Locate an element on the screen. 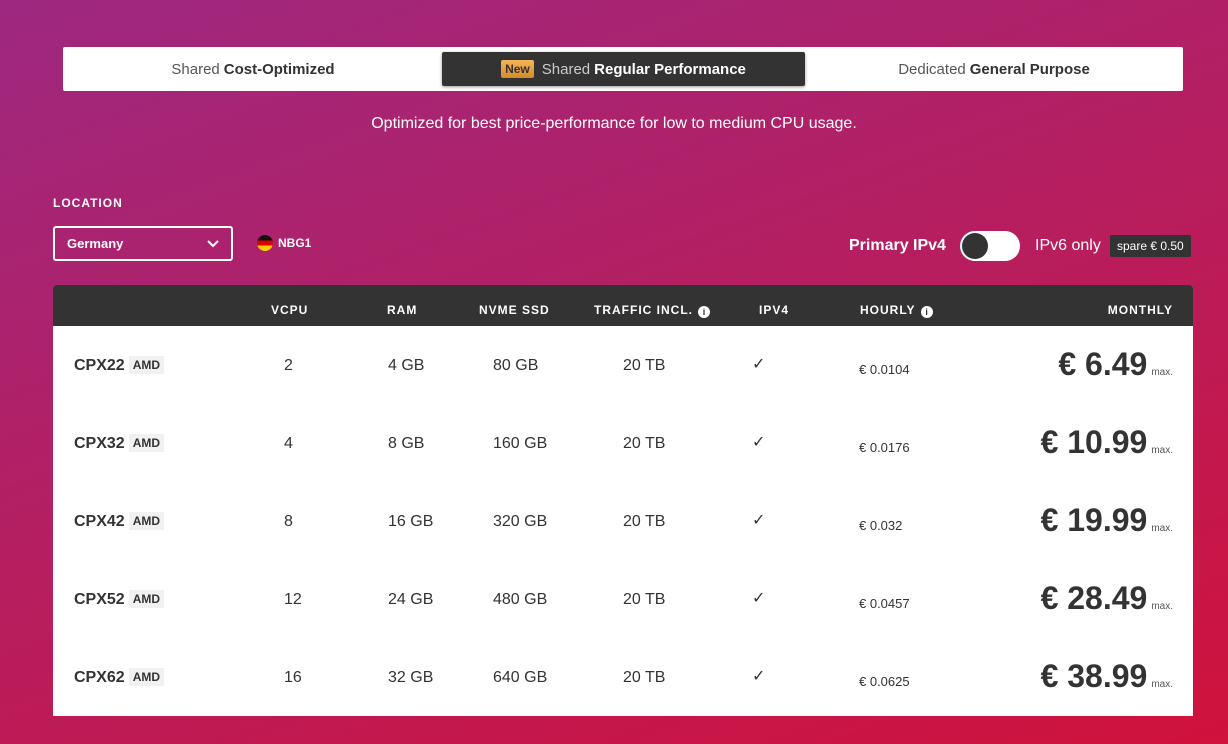  plan-name: CPX32 AMD is located at coordinates (119, 443).